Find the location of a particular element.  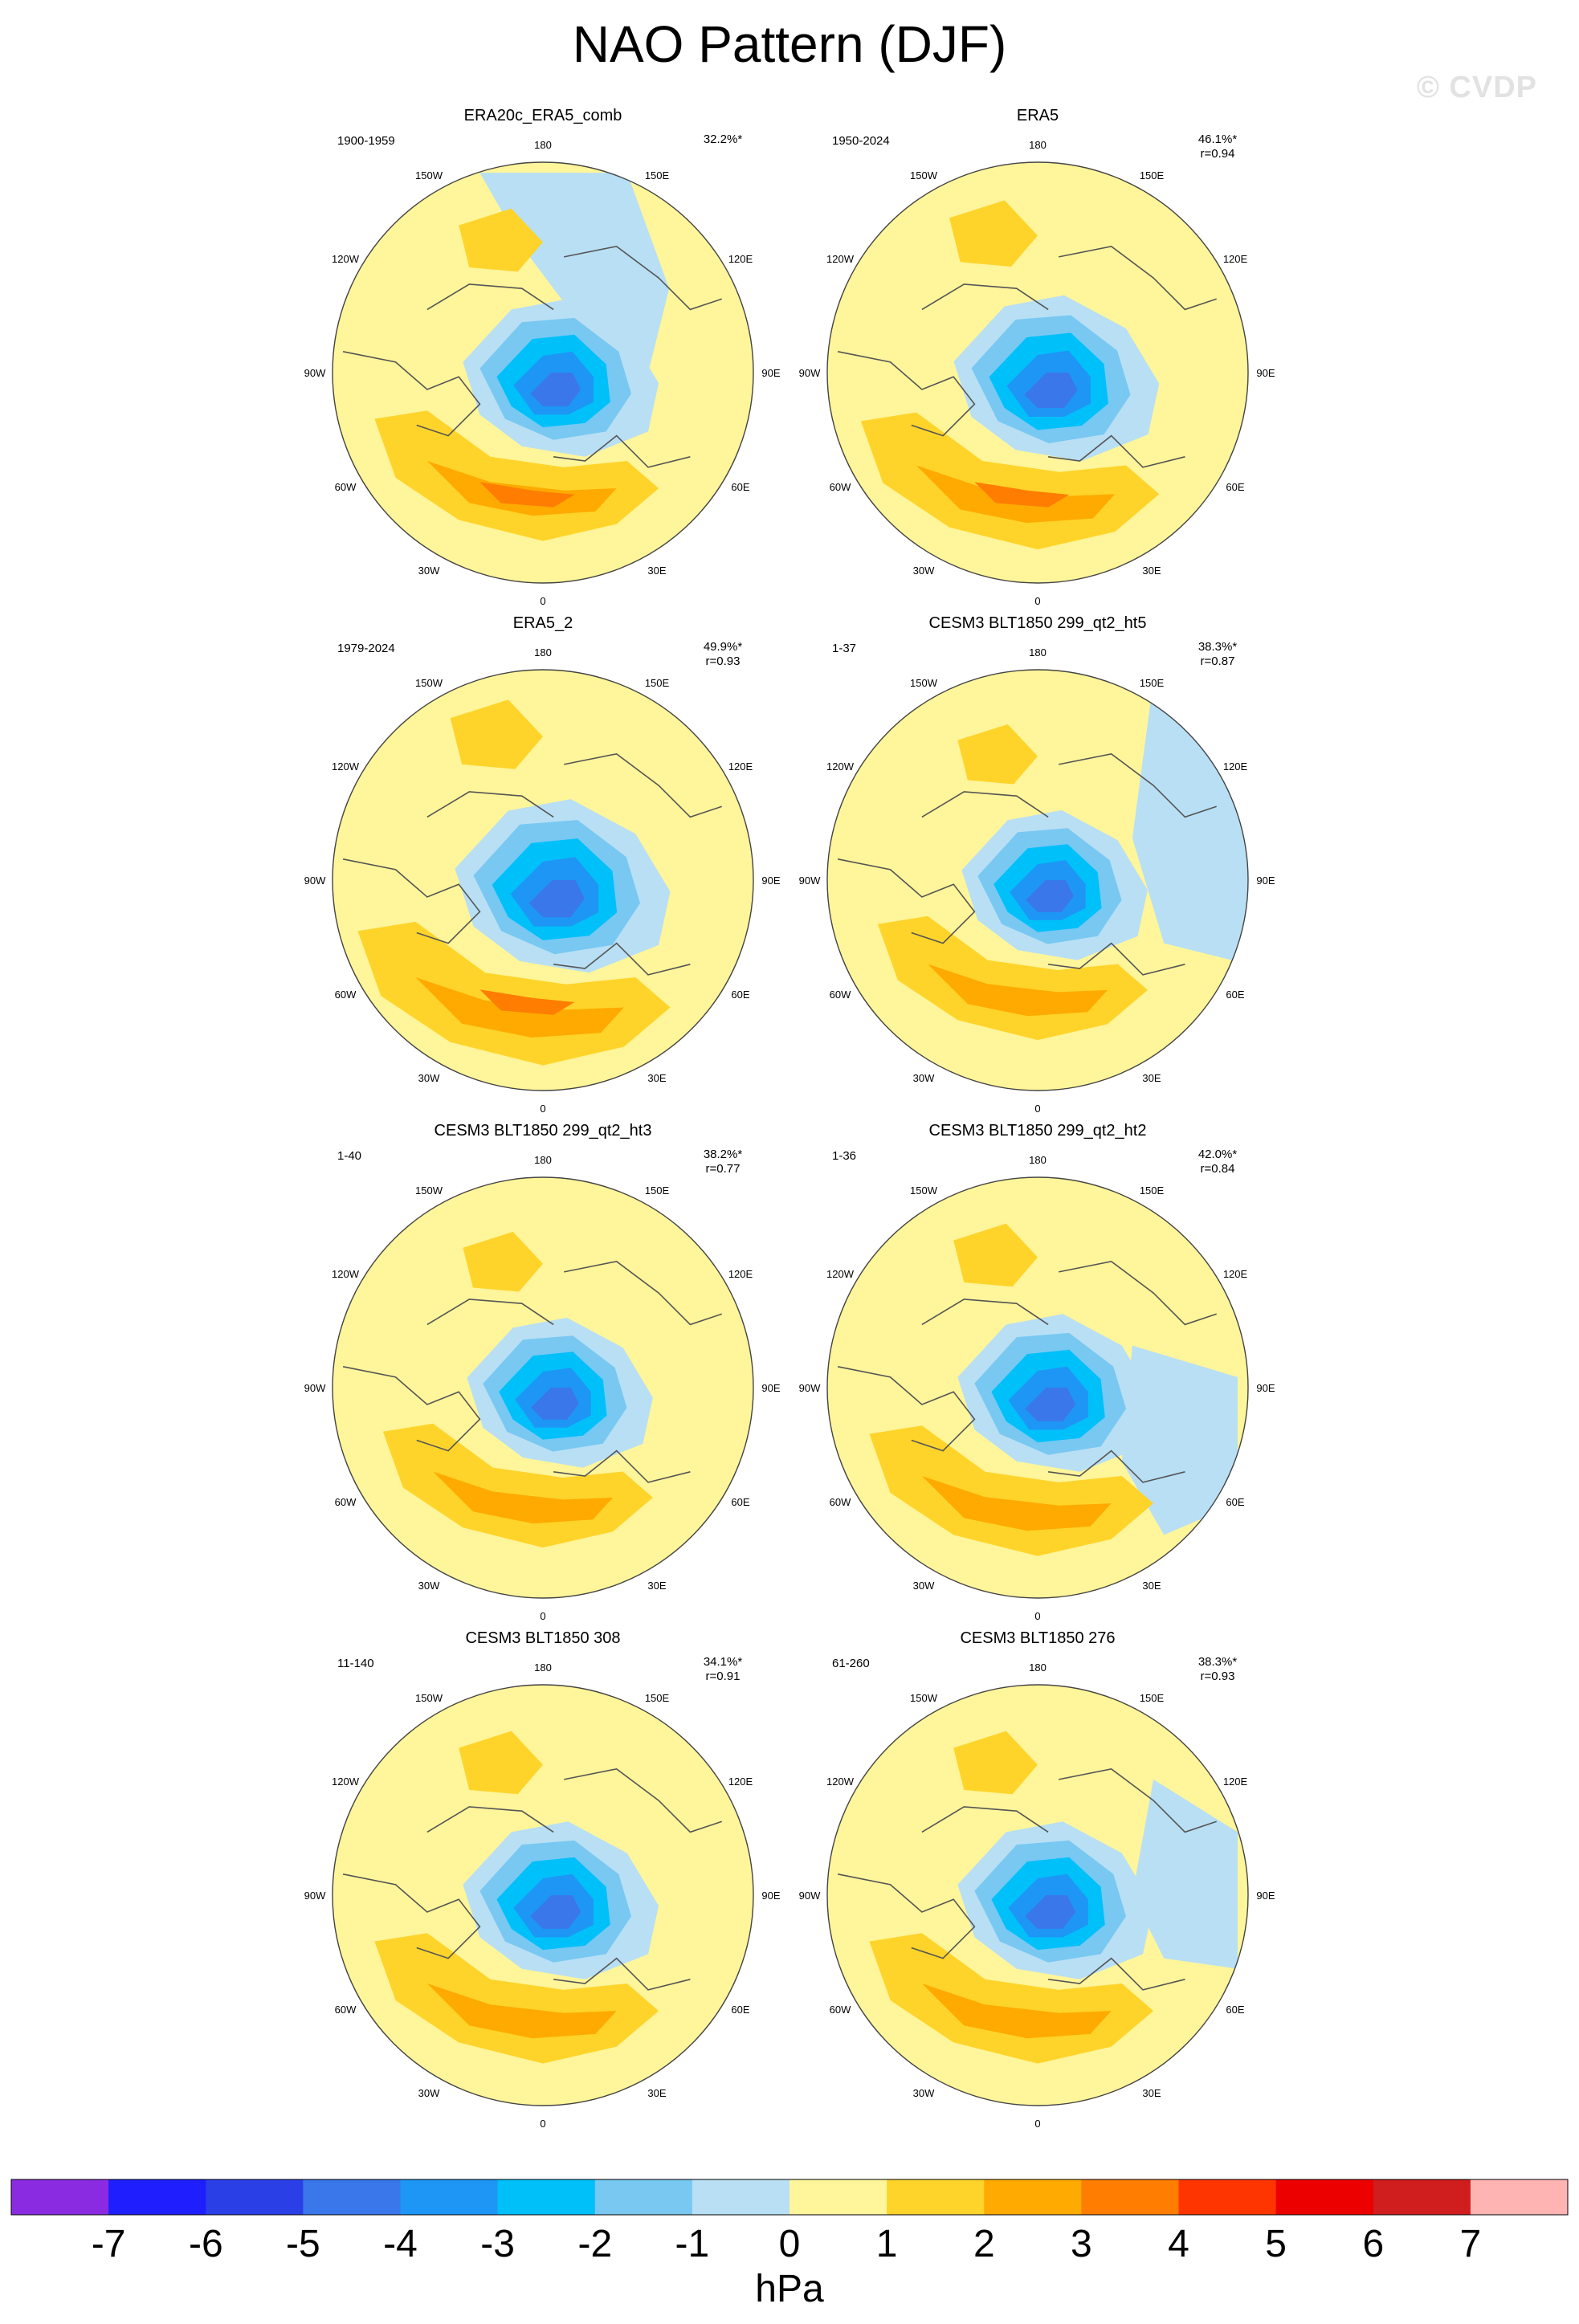

panel-title: CESM3 BLT1850 299_qt2_ht2 is located at coordinates (1038, 1131).